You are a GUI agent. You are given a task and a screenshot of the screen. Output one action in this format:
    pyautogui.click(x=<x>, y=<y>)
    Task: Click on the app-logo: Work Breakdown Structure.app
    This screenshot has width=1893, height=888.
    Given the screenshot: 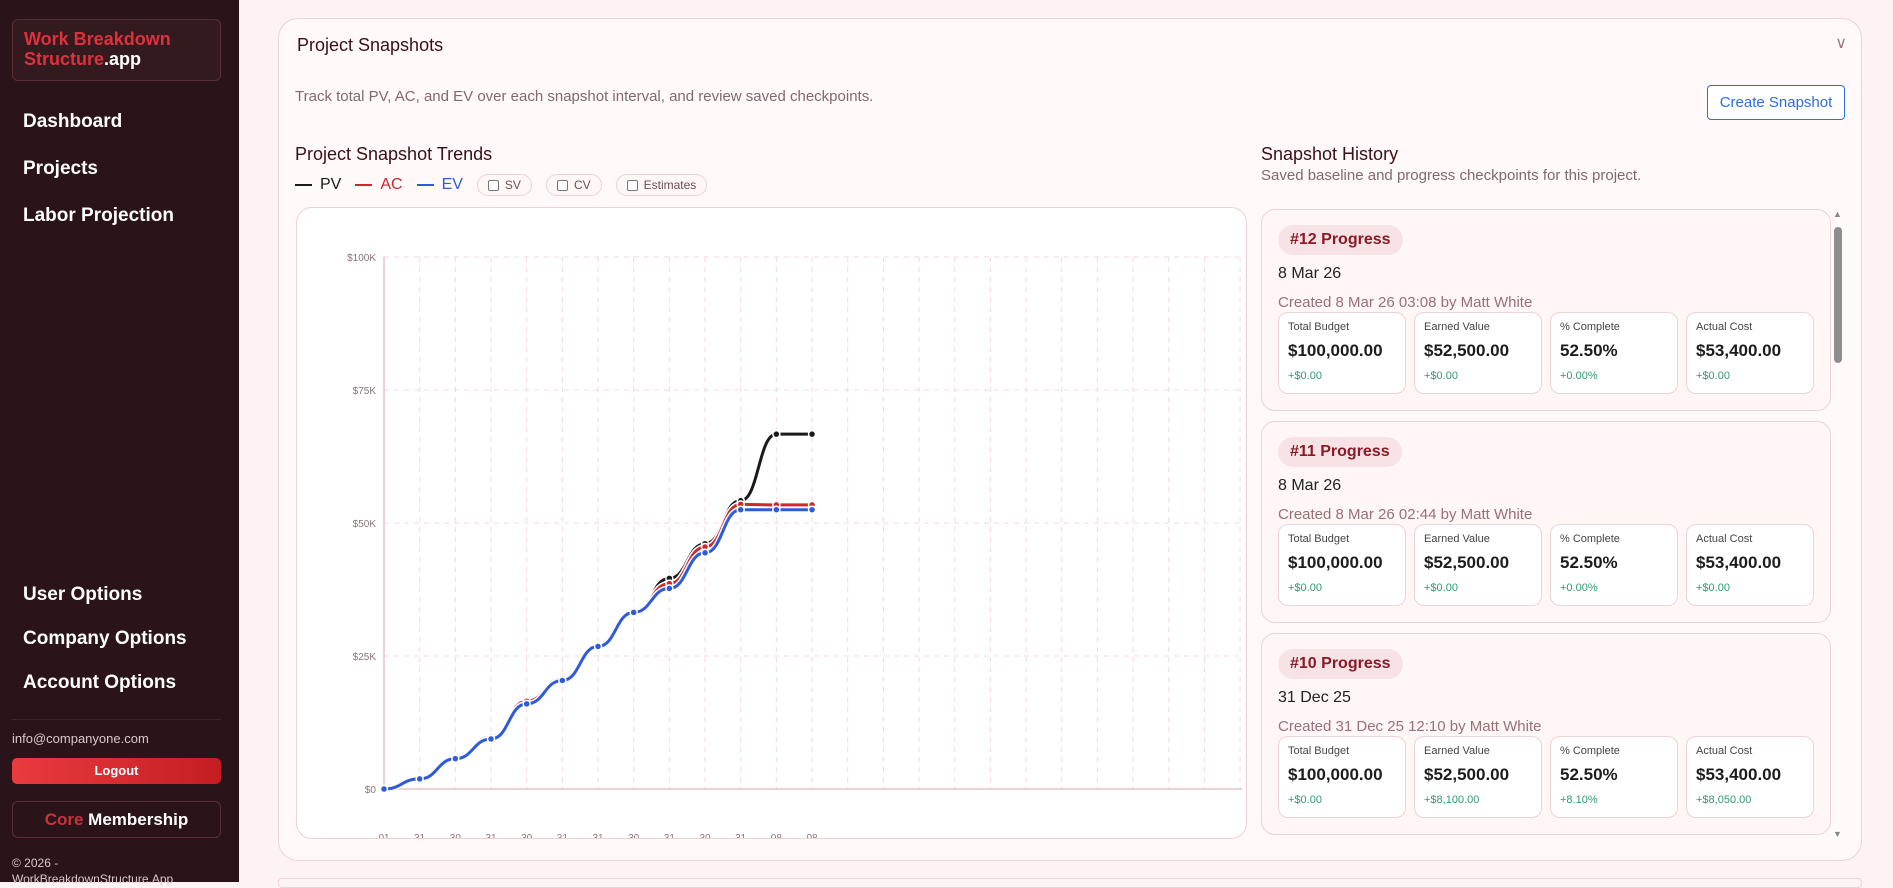 What is the action you would take?
    pyautogui.click(x=116, y=50)
    